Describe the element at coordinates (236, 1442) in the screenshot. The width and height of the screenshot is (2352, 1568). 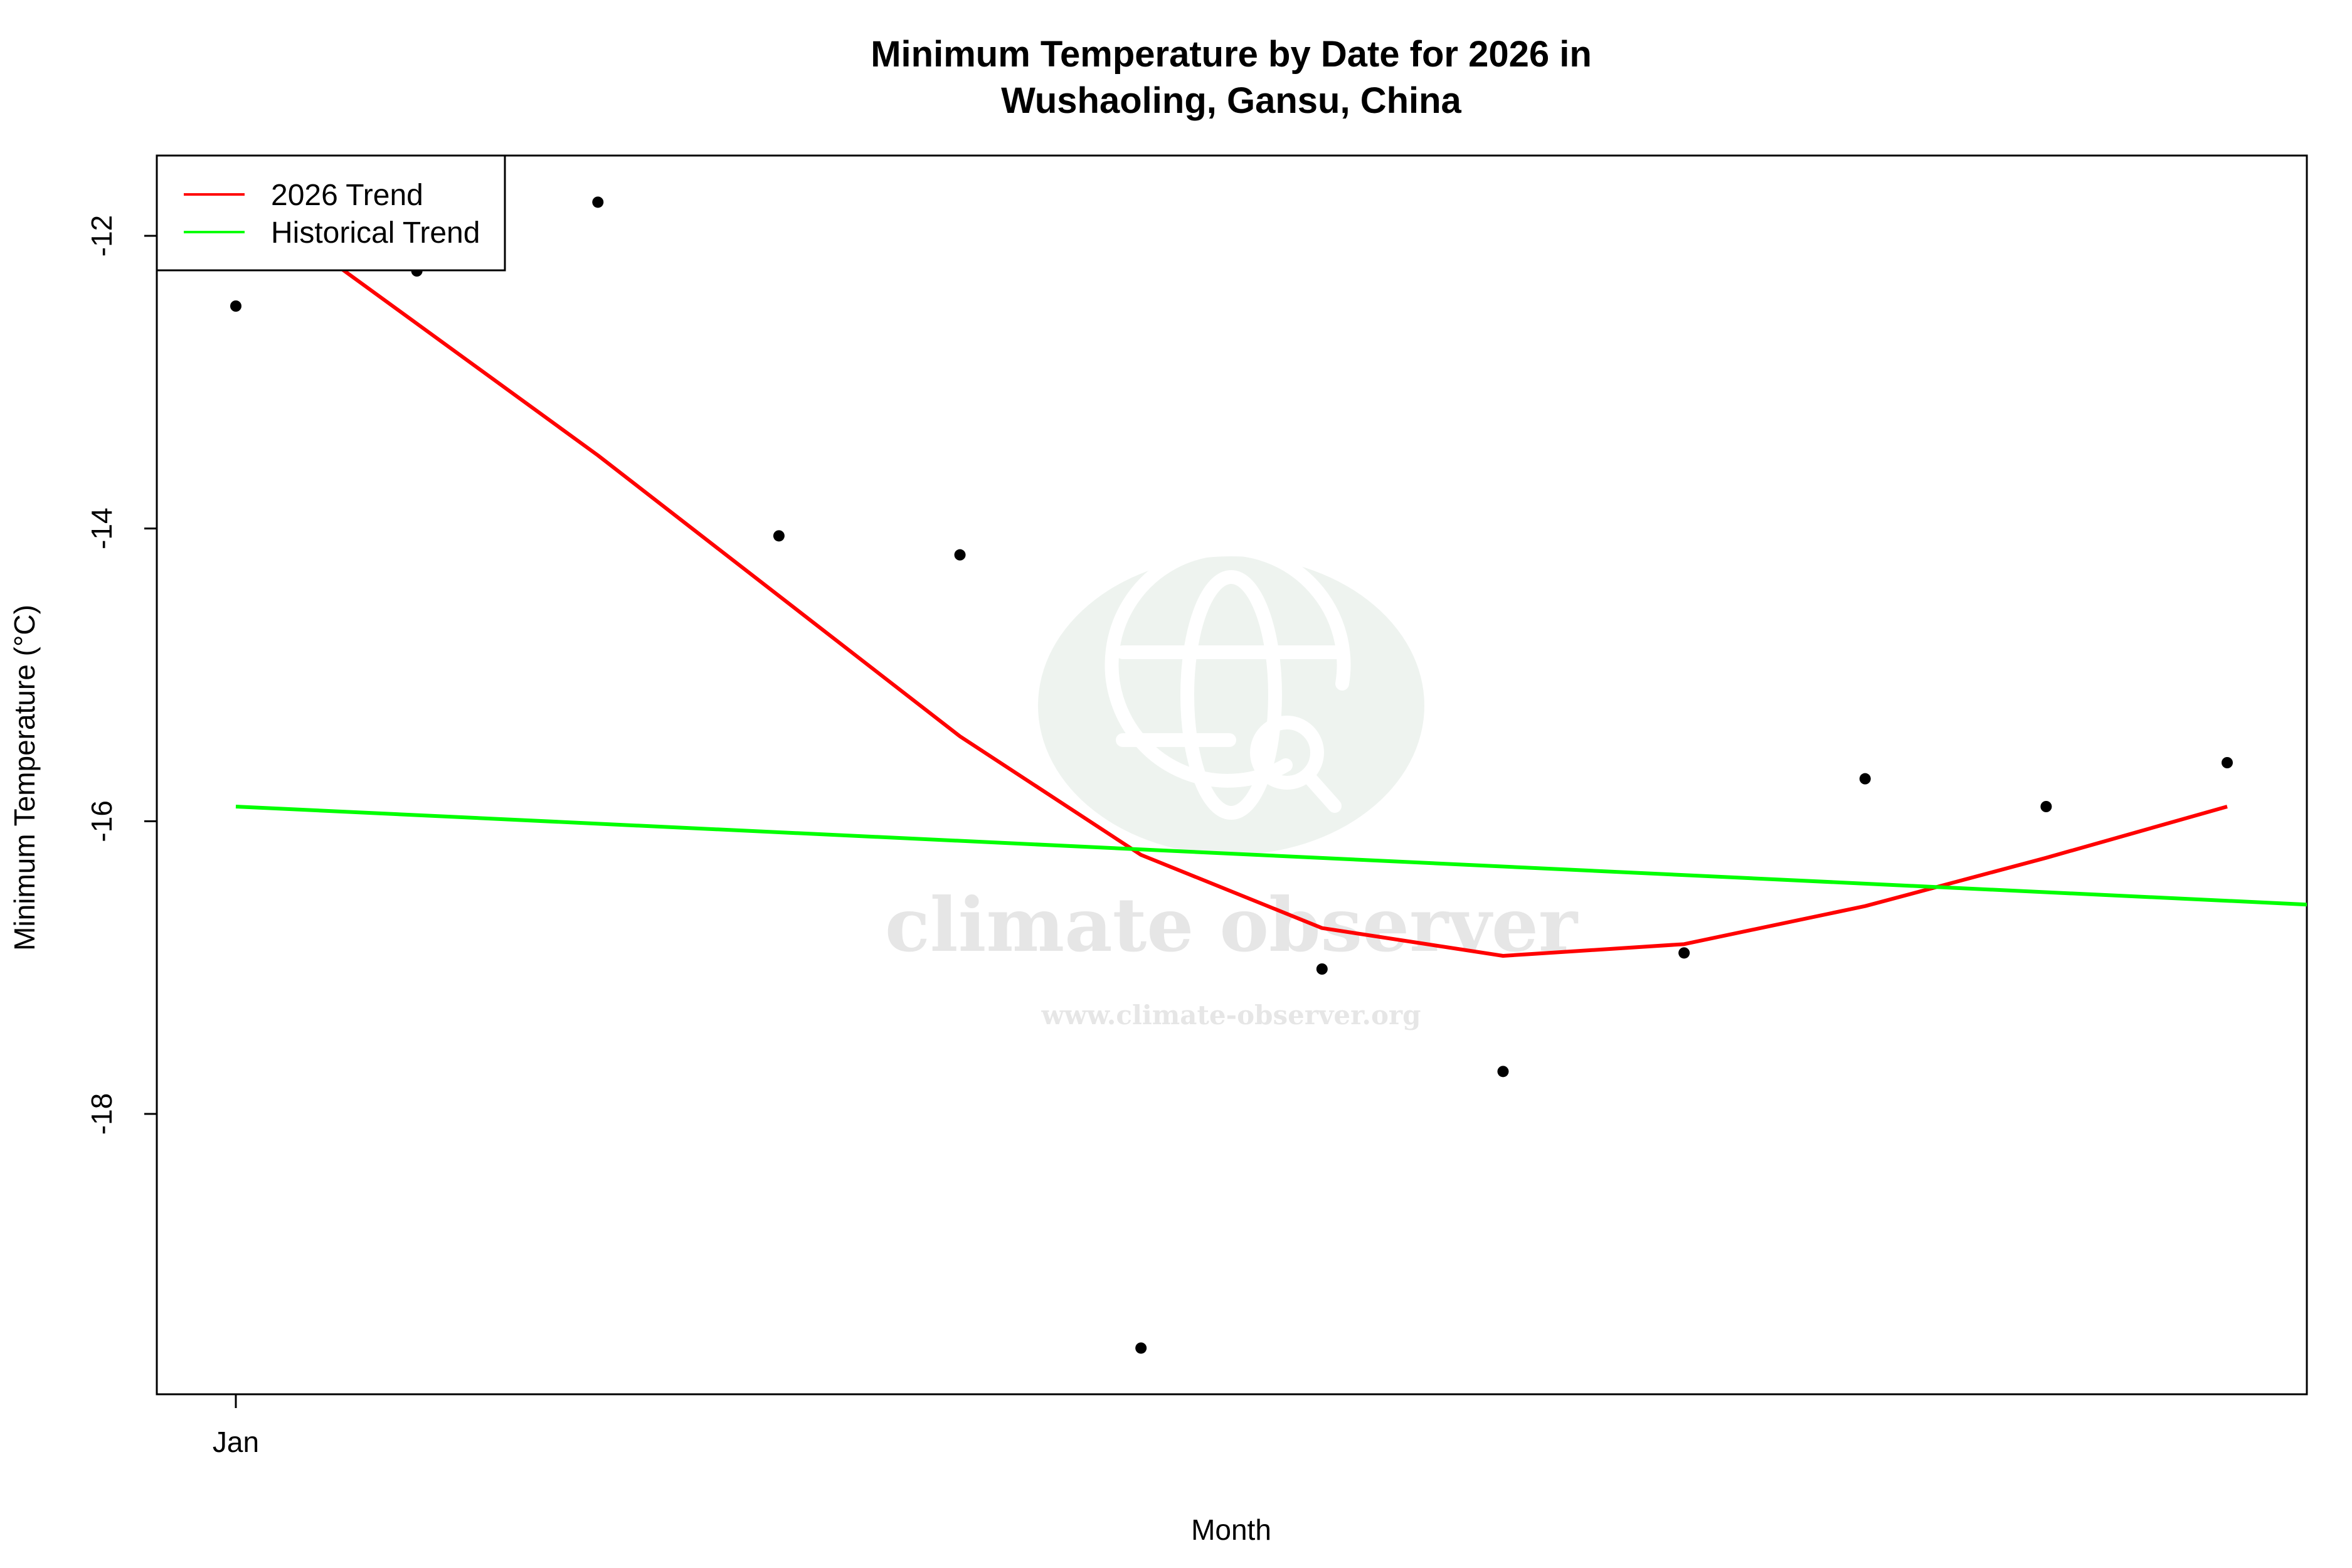
I see `x-tick-label: Jan` at that location.